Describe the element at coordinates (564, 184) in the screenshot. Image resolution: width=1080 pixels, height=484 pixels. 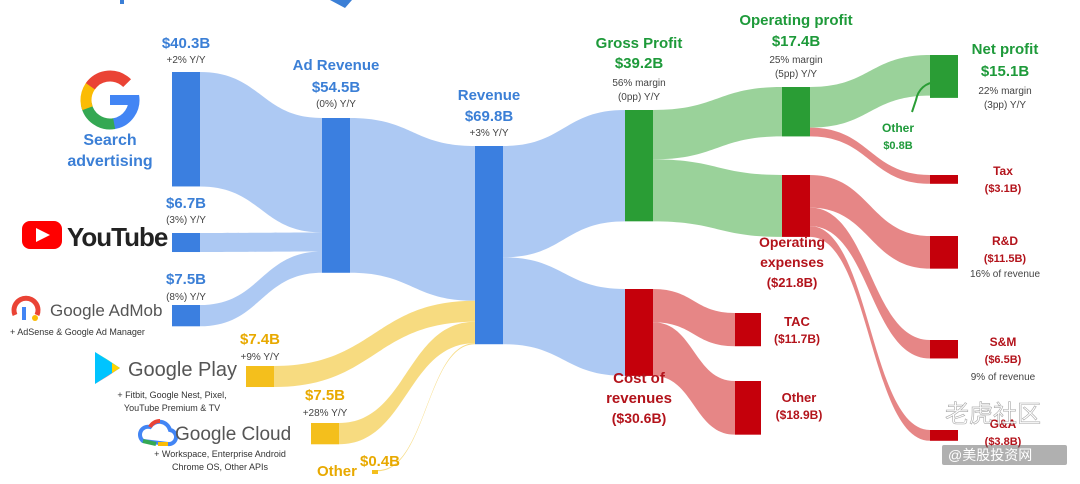
I see `flow-revenue-to-gross_profit` at that location.